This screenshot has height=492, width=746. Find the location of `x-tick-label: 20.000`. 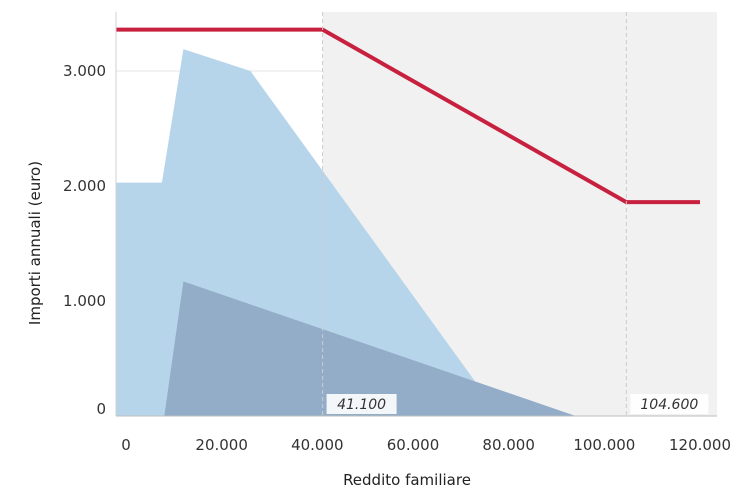

x-tick-label: 20.000 is located at coordinates (221, 445).